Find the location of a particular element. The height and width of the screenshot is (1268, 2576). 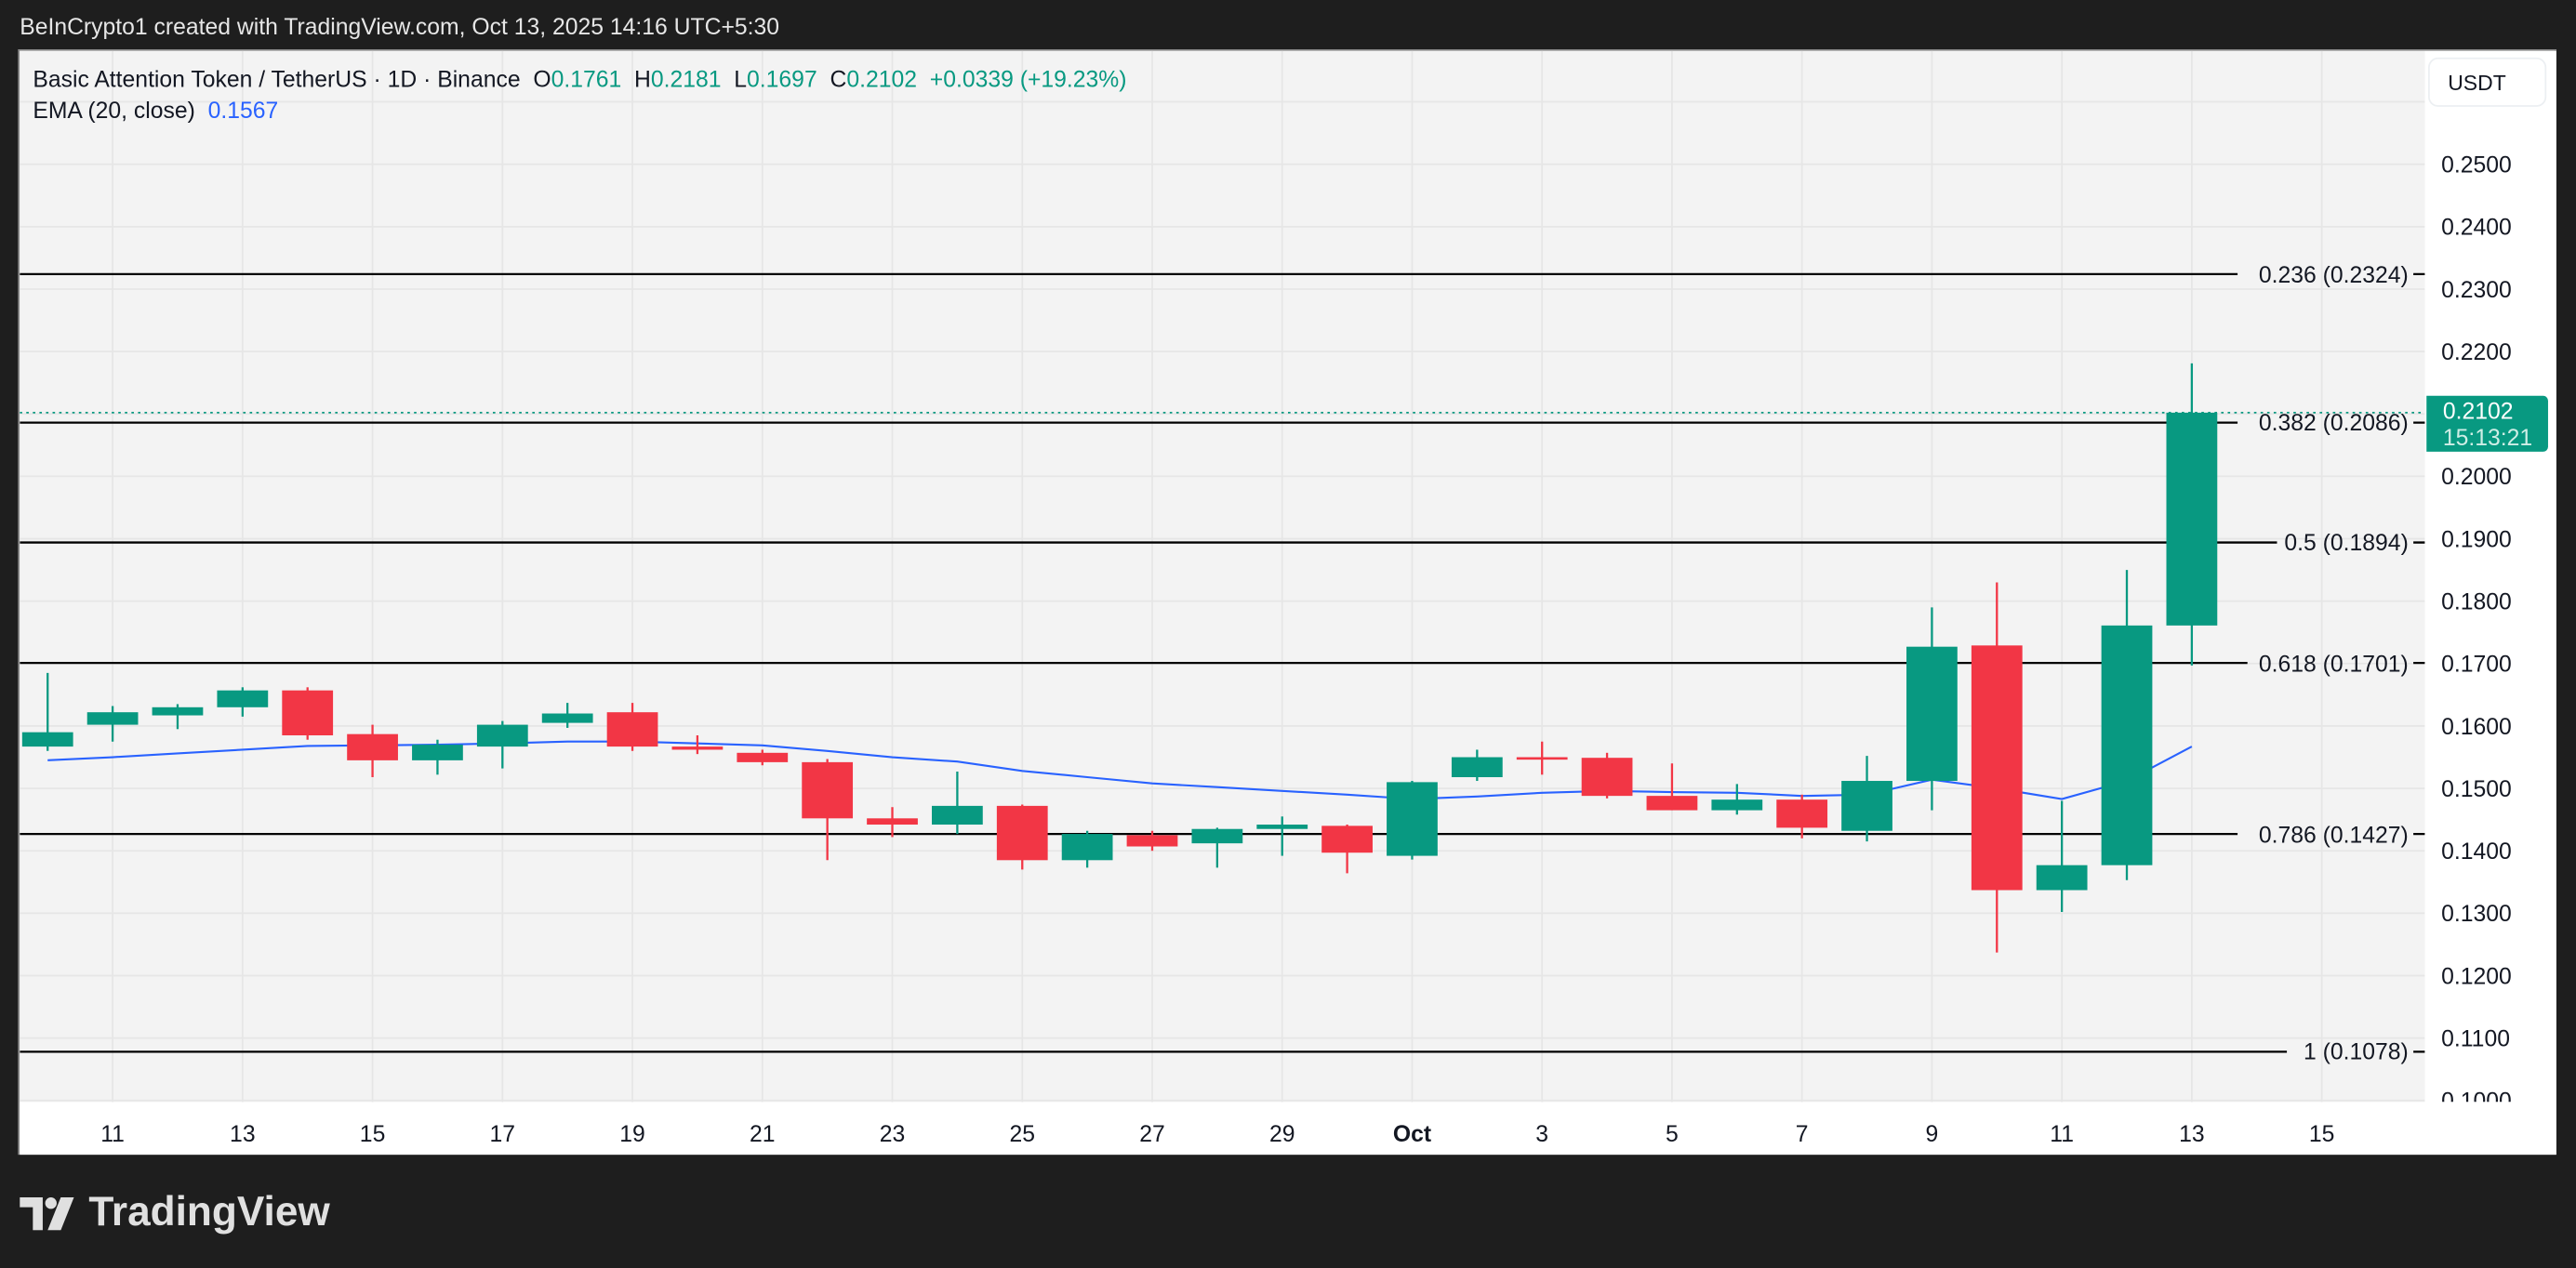

tradingview-logo: TradingView is located at coordinates (175, 1212).